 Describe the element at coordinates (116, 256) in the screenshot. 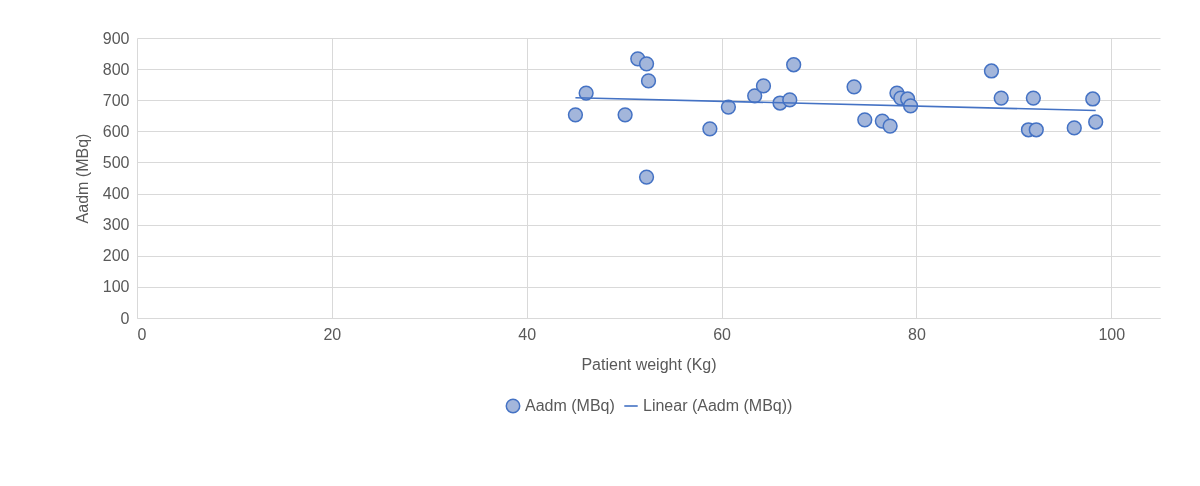

I see `y-tick-label: 200` at that location.